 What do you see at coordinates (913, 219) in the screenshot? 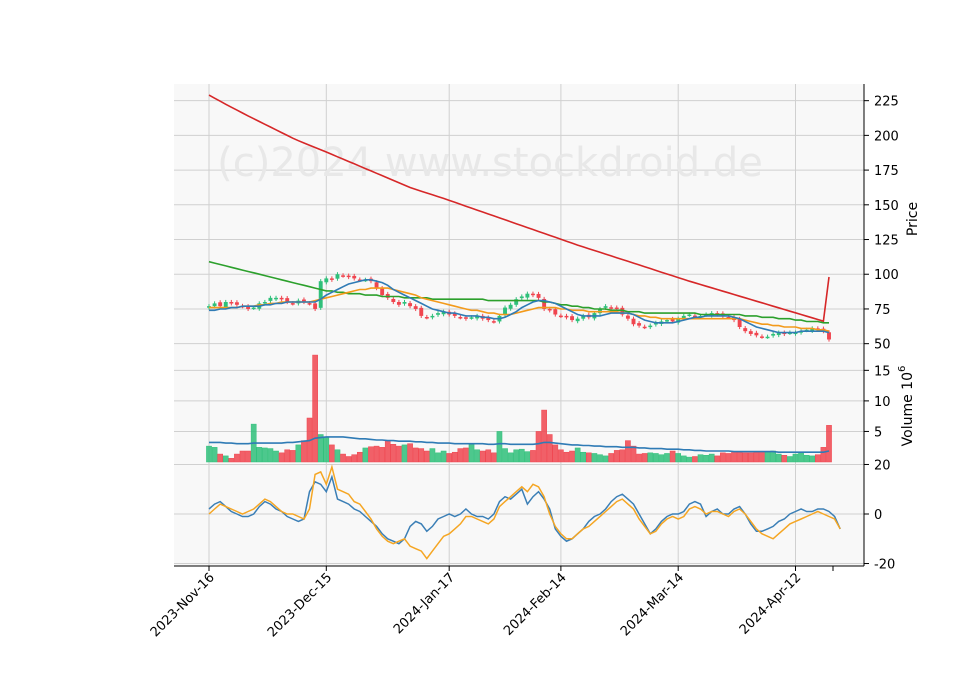
I see `price-axis-label: Price` at bounding box center [913, 219].